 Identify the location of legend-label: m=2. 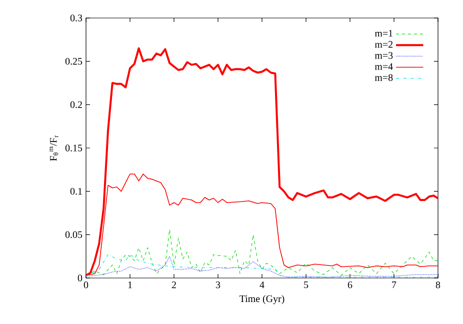
(383, 44).